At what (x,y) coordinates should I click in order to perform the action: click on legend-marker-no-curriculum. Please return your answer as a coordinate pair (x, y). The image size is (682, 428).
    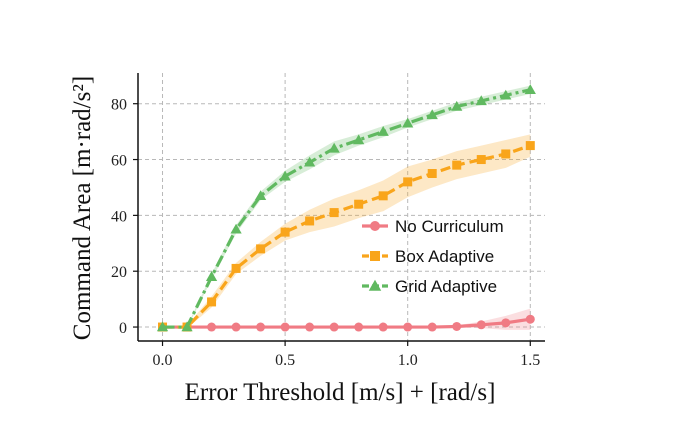
    Looking at the image, I should click on (375, 226).